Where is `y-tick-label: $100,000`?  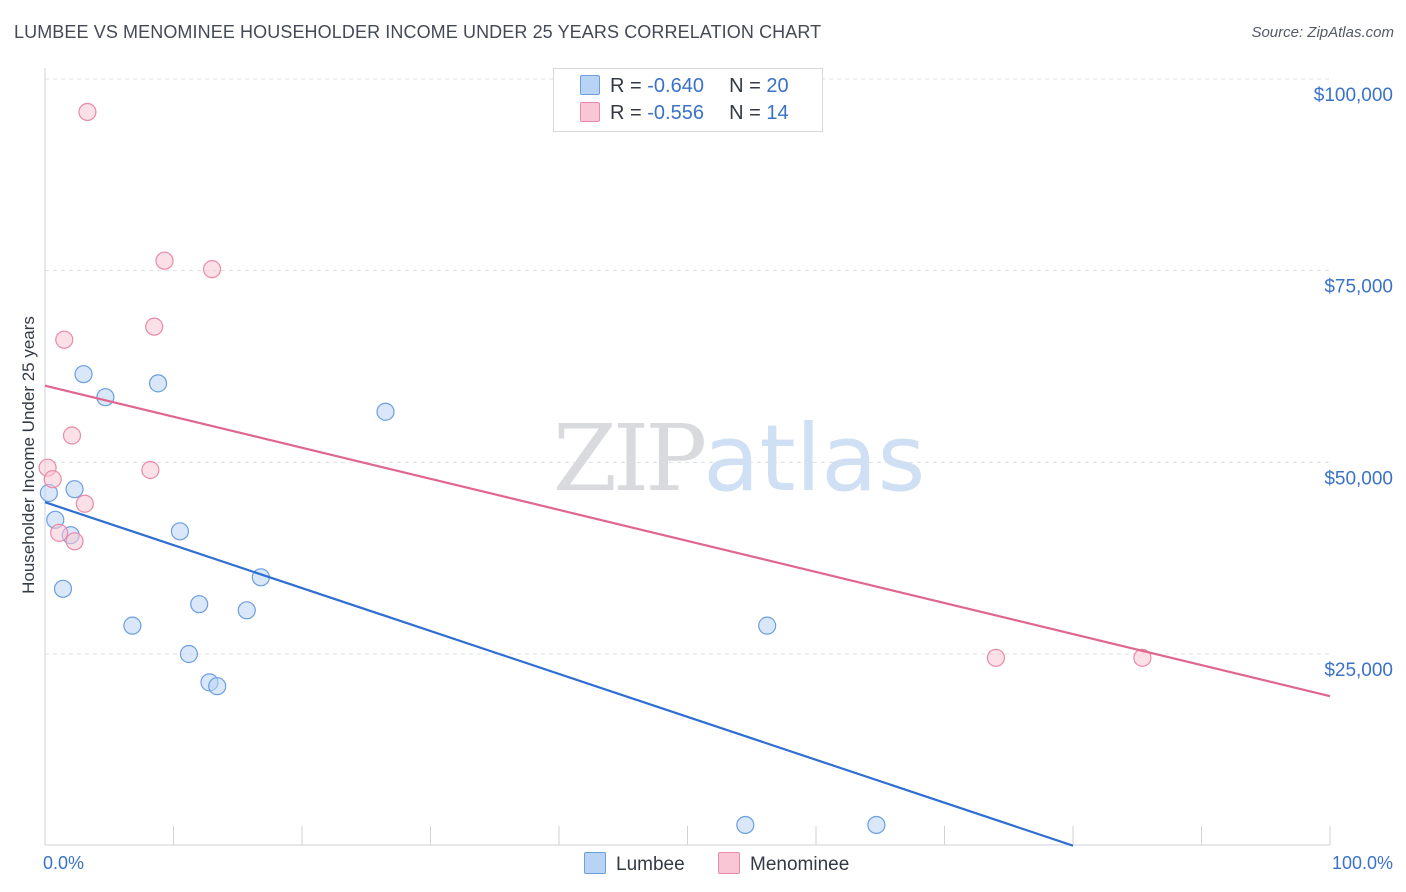
y-tick-label: $100,000 is located at coordinates (1353, 95).